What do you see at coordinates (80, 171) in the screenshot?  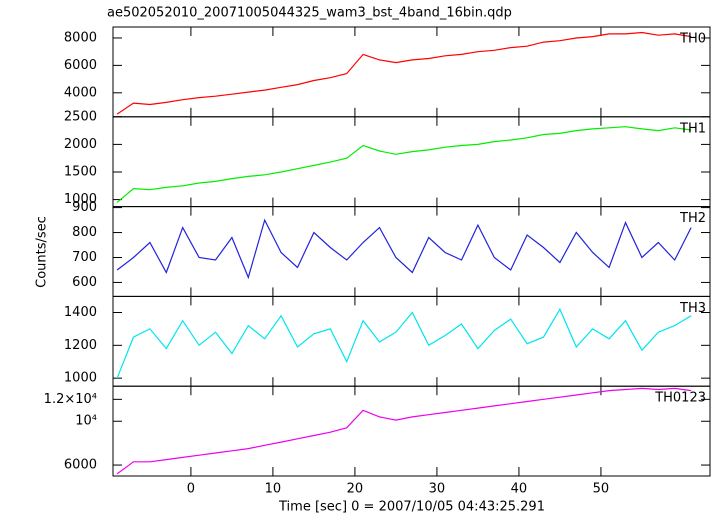 I see `y-tick-label: 1500` at bounding box center [80, 171].